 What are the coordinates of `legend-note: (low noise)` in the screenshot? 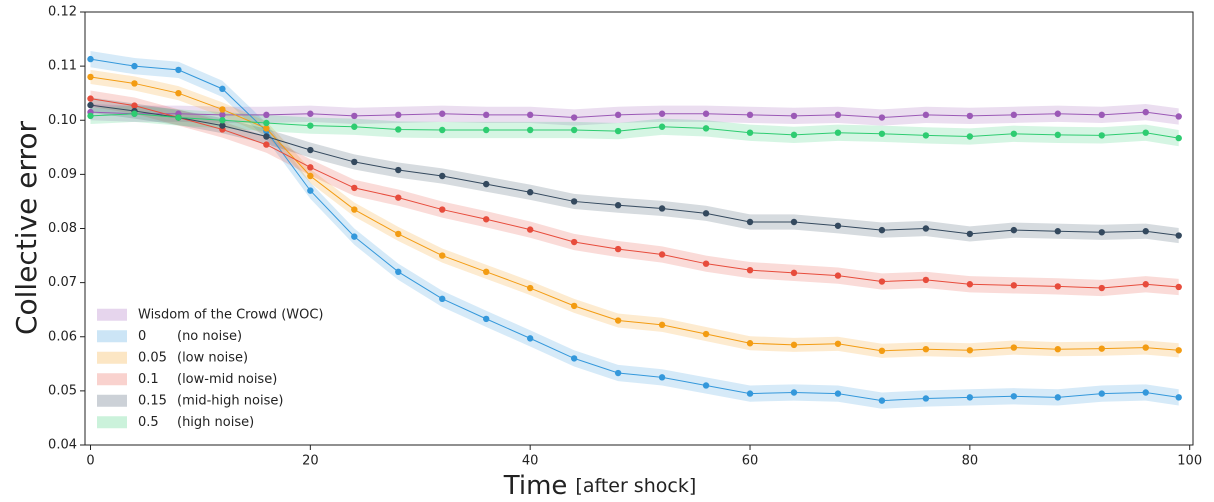 It's located at (212, 357).